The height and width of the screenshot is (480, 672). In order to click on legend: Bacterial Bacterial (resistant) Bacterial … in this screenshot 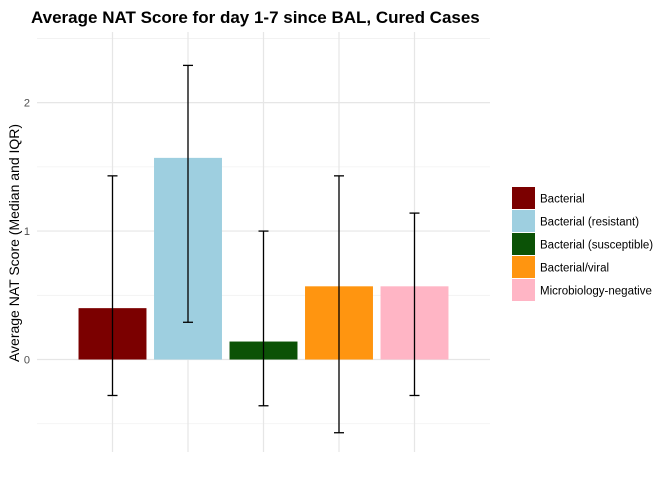, I will do `click(582, 244)`.